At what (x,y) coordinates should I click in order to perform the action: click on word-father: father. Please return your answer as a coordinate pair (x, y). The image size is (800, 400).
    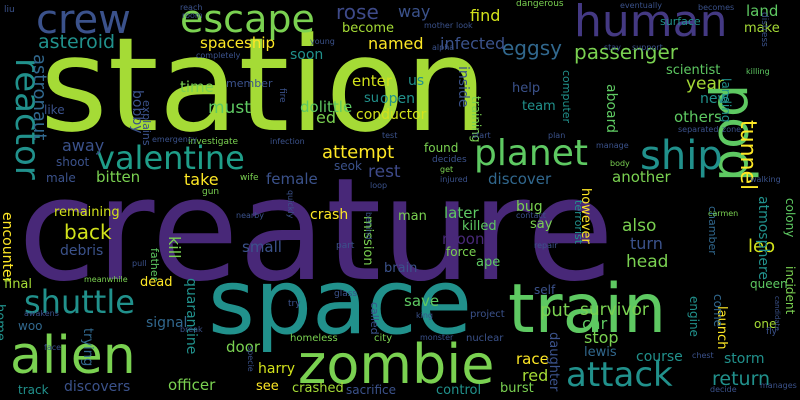
    Looking at the image, I should click on (154, 265).